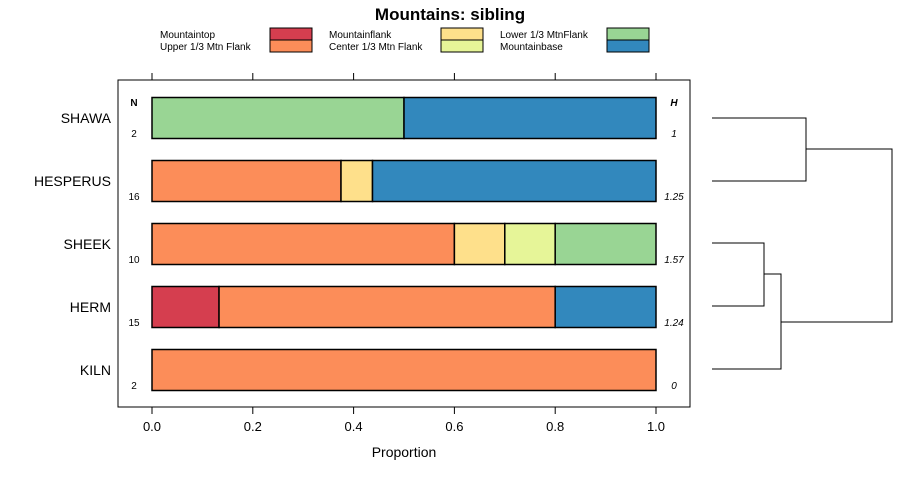 The height and width of the screenshot is (480, 900). Describe the element at coordinates (530, 118) in the screenshot. I see `bar-shawa-mountainbase` at that location.